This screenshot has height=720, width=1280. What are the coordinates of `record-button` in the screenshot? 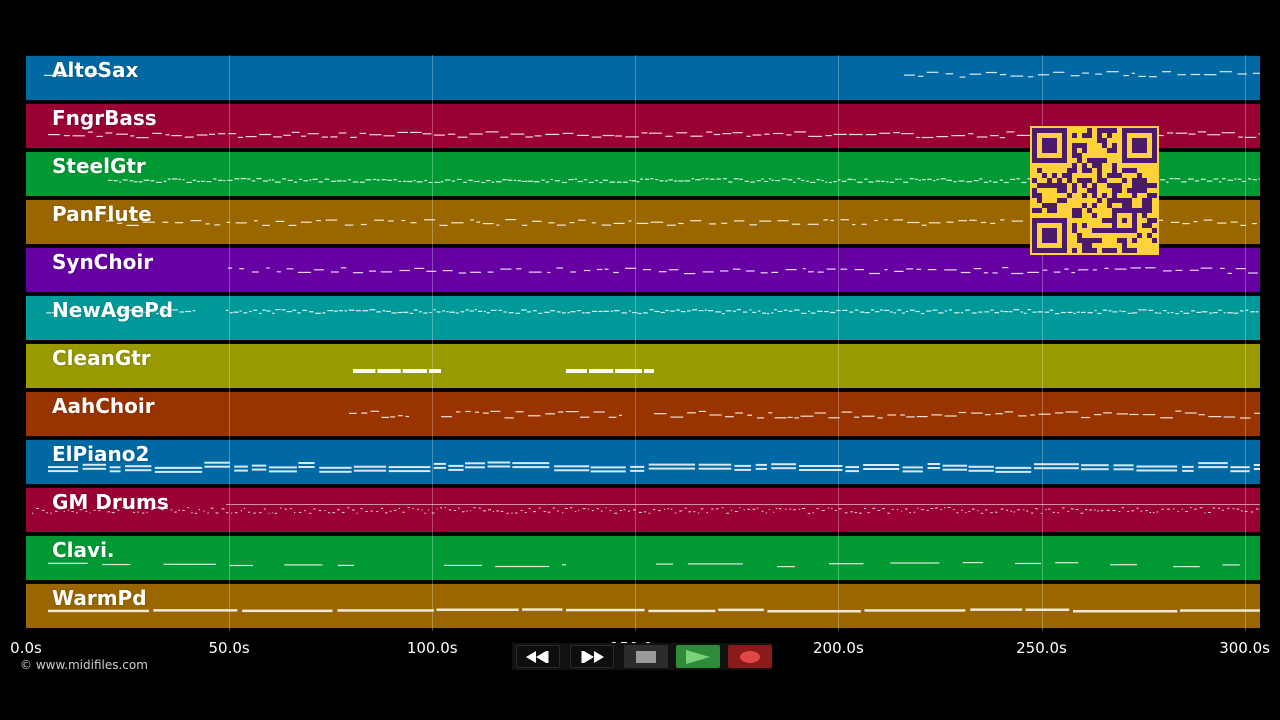 It's located at (750, 656).